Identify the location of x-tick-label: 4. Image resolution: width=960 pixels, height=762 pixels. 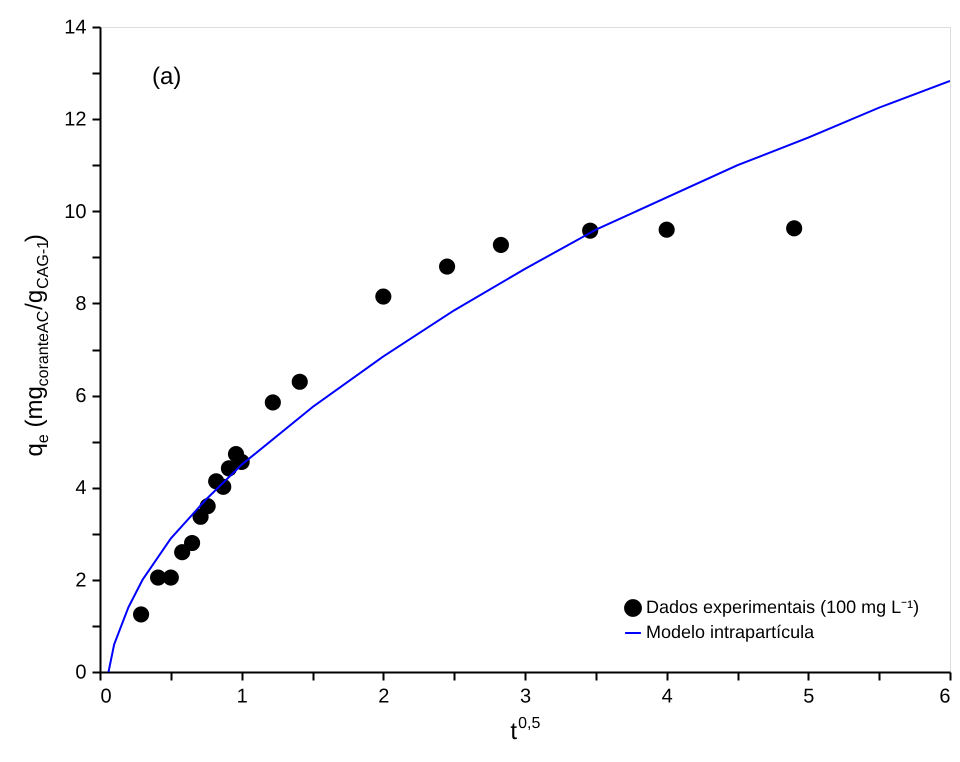
(667, 697).